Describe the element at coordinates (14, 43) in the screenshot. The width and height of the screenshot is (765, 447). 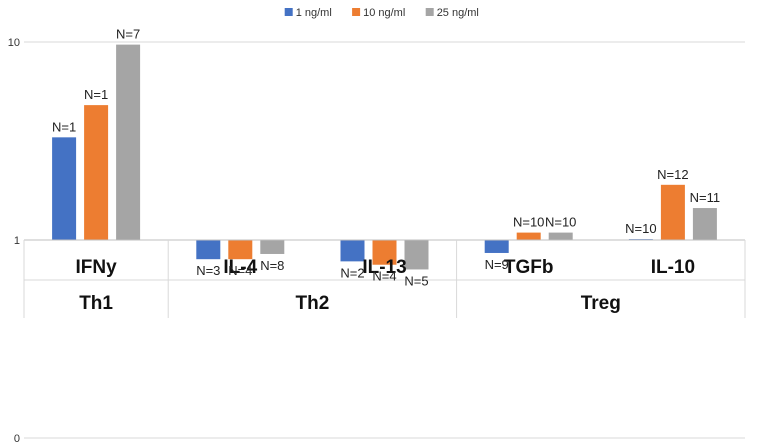
I see `y-tick-label: 10` at that location.